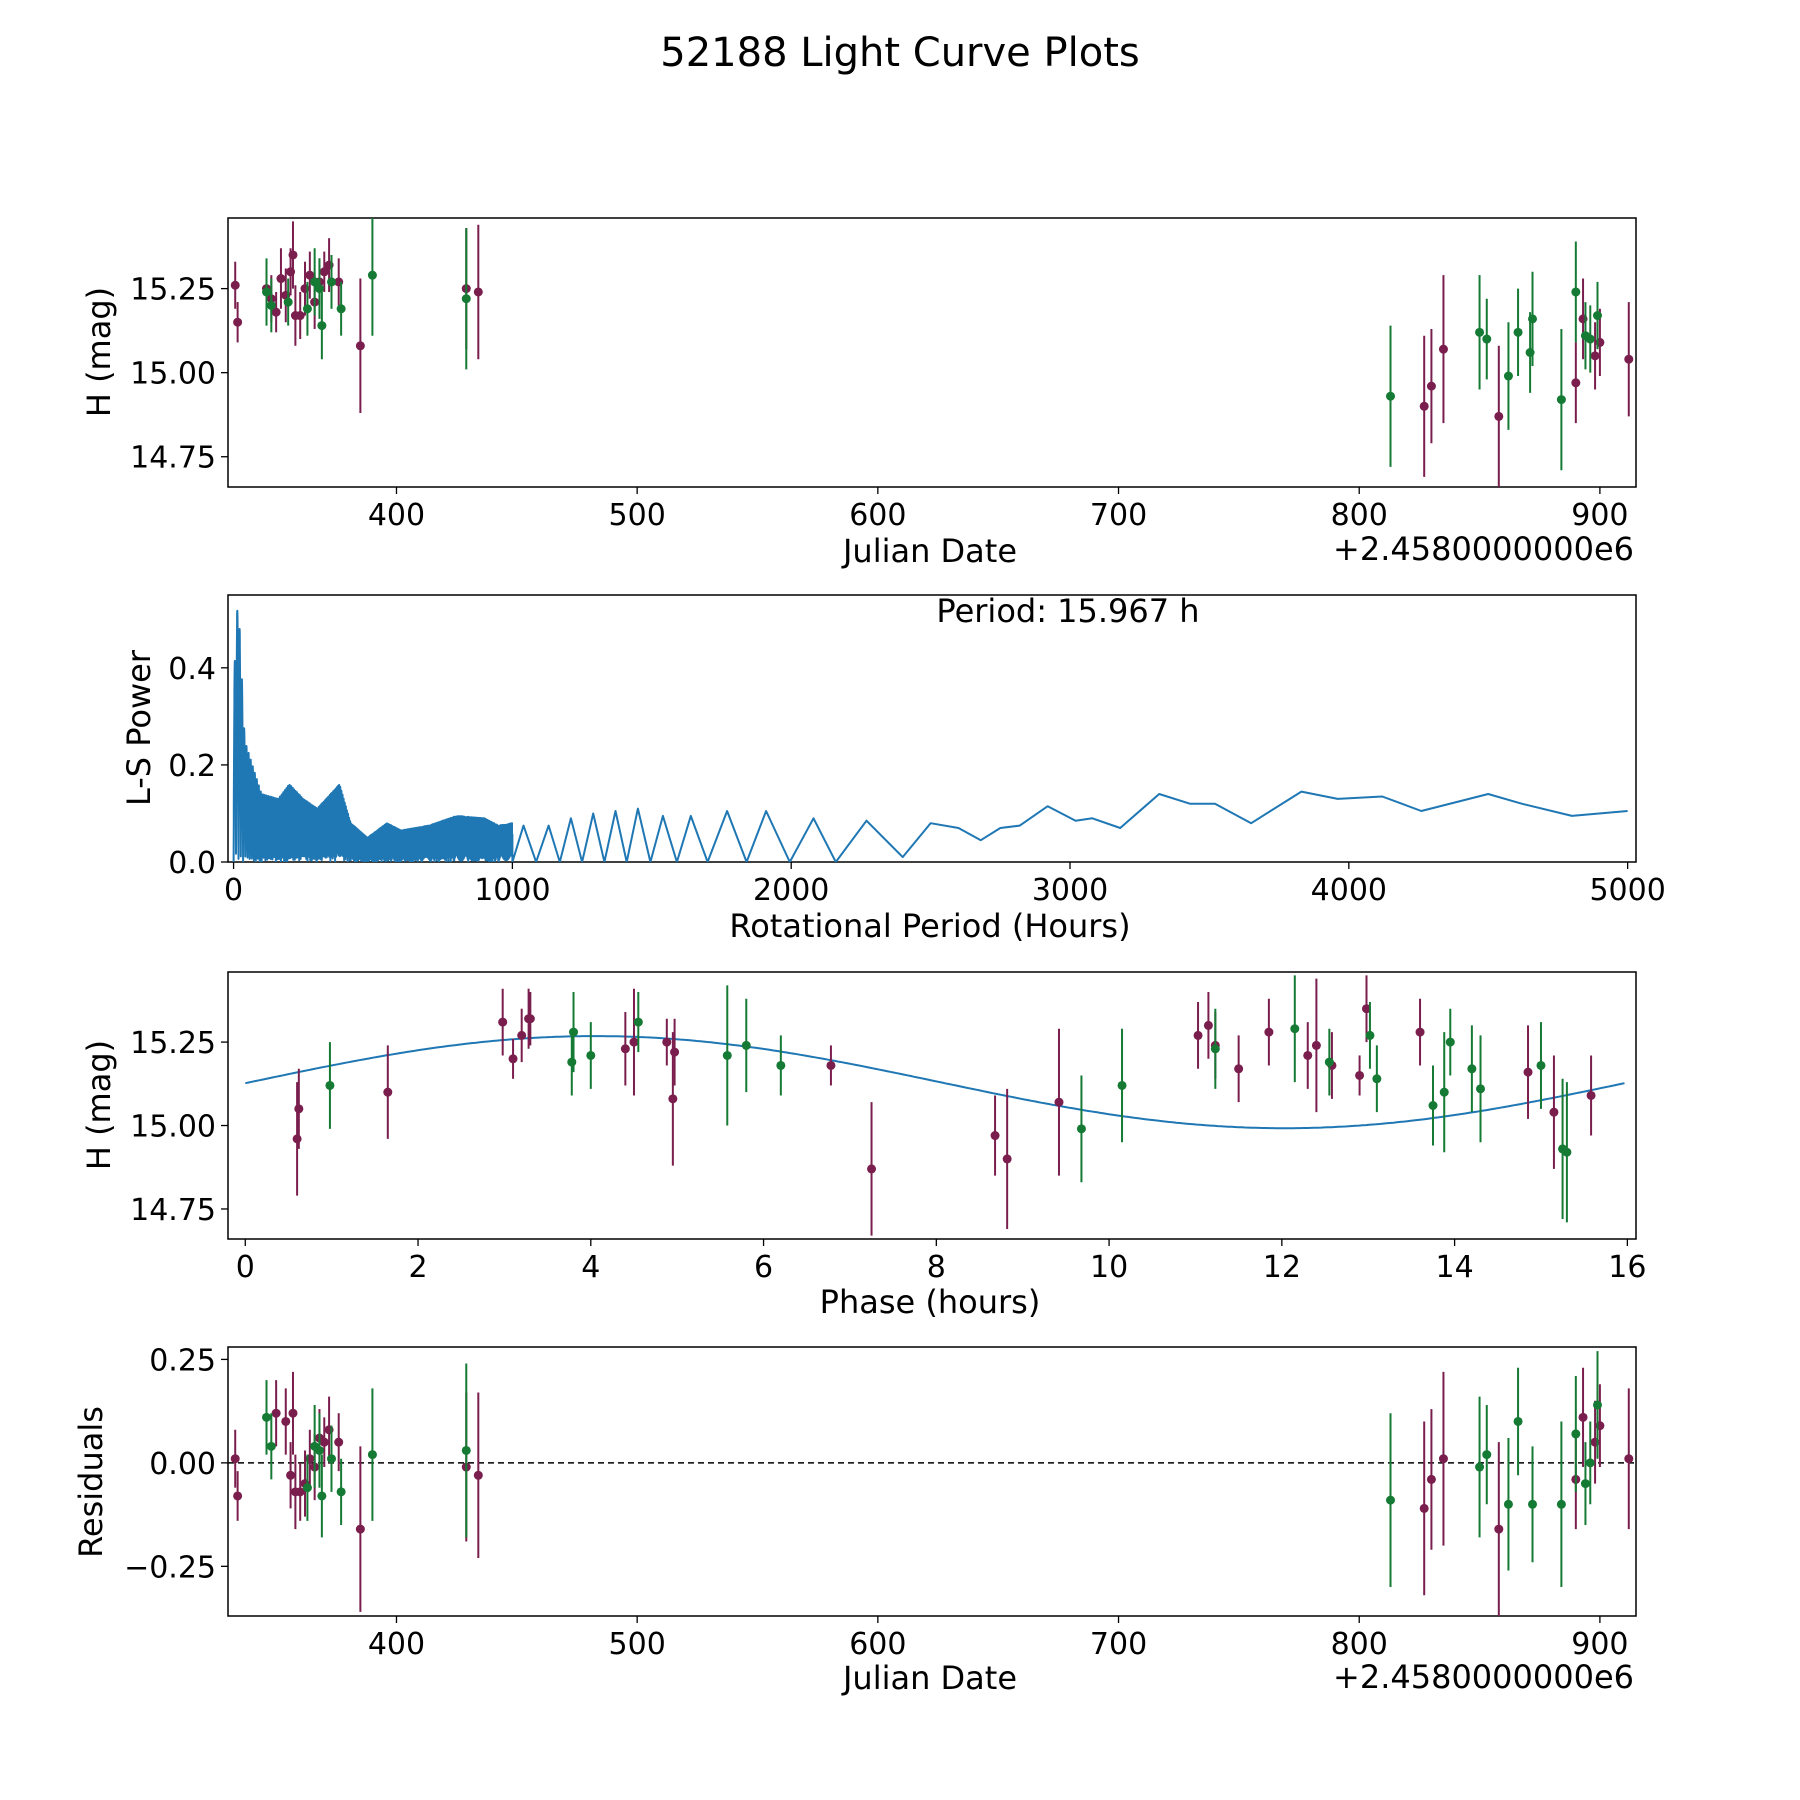  Describe the element at coordinates (936, 1267) in the screenshot. I see `x-tick-label: 8` at that location.